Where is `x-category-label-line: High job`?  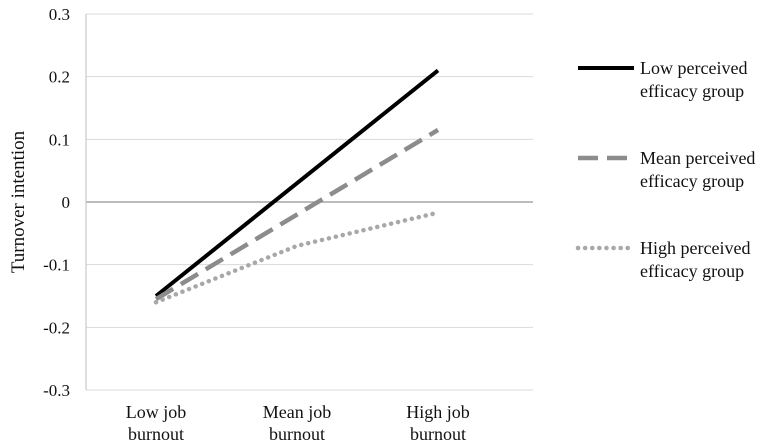
x-category-label-line: High job is located at coordinates (438, 412).